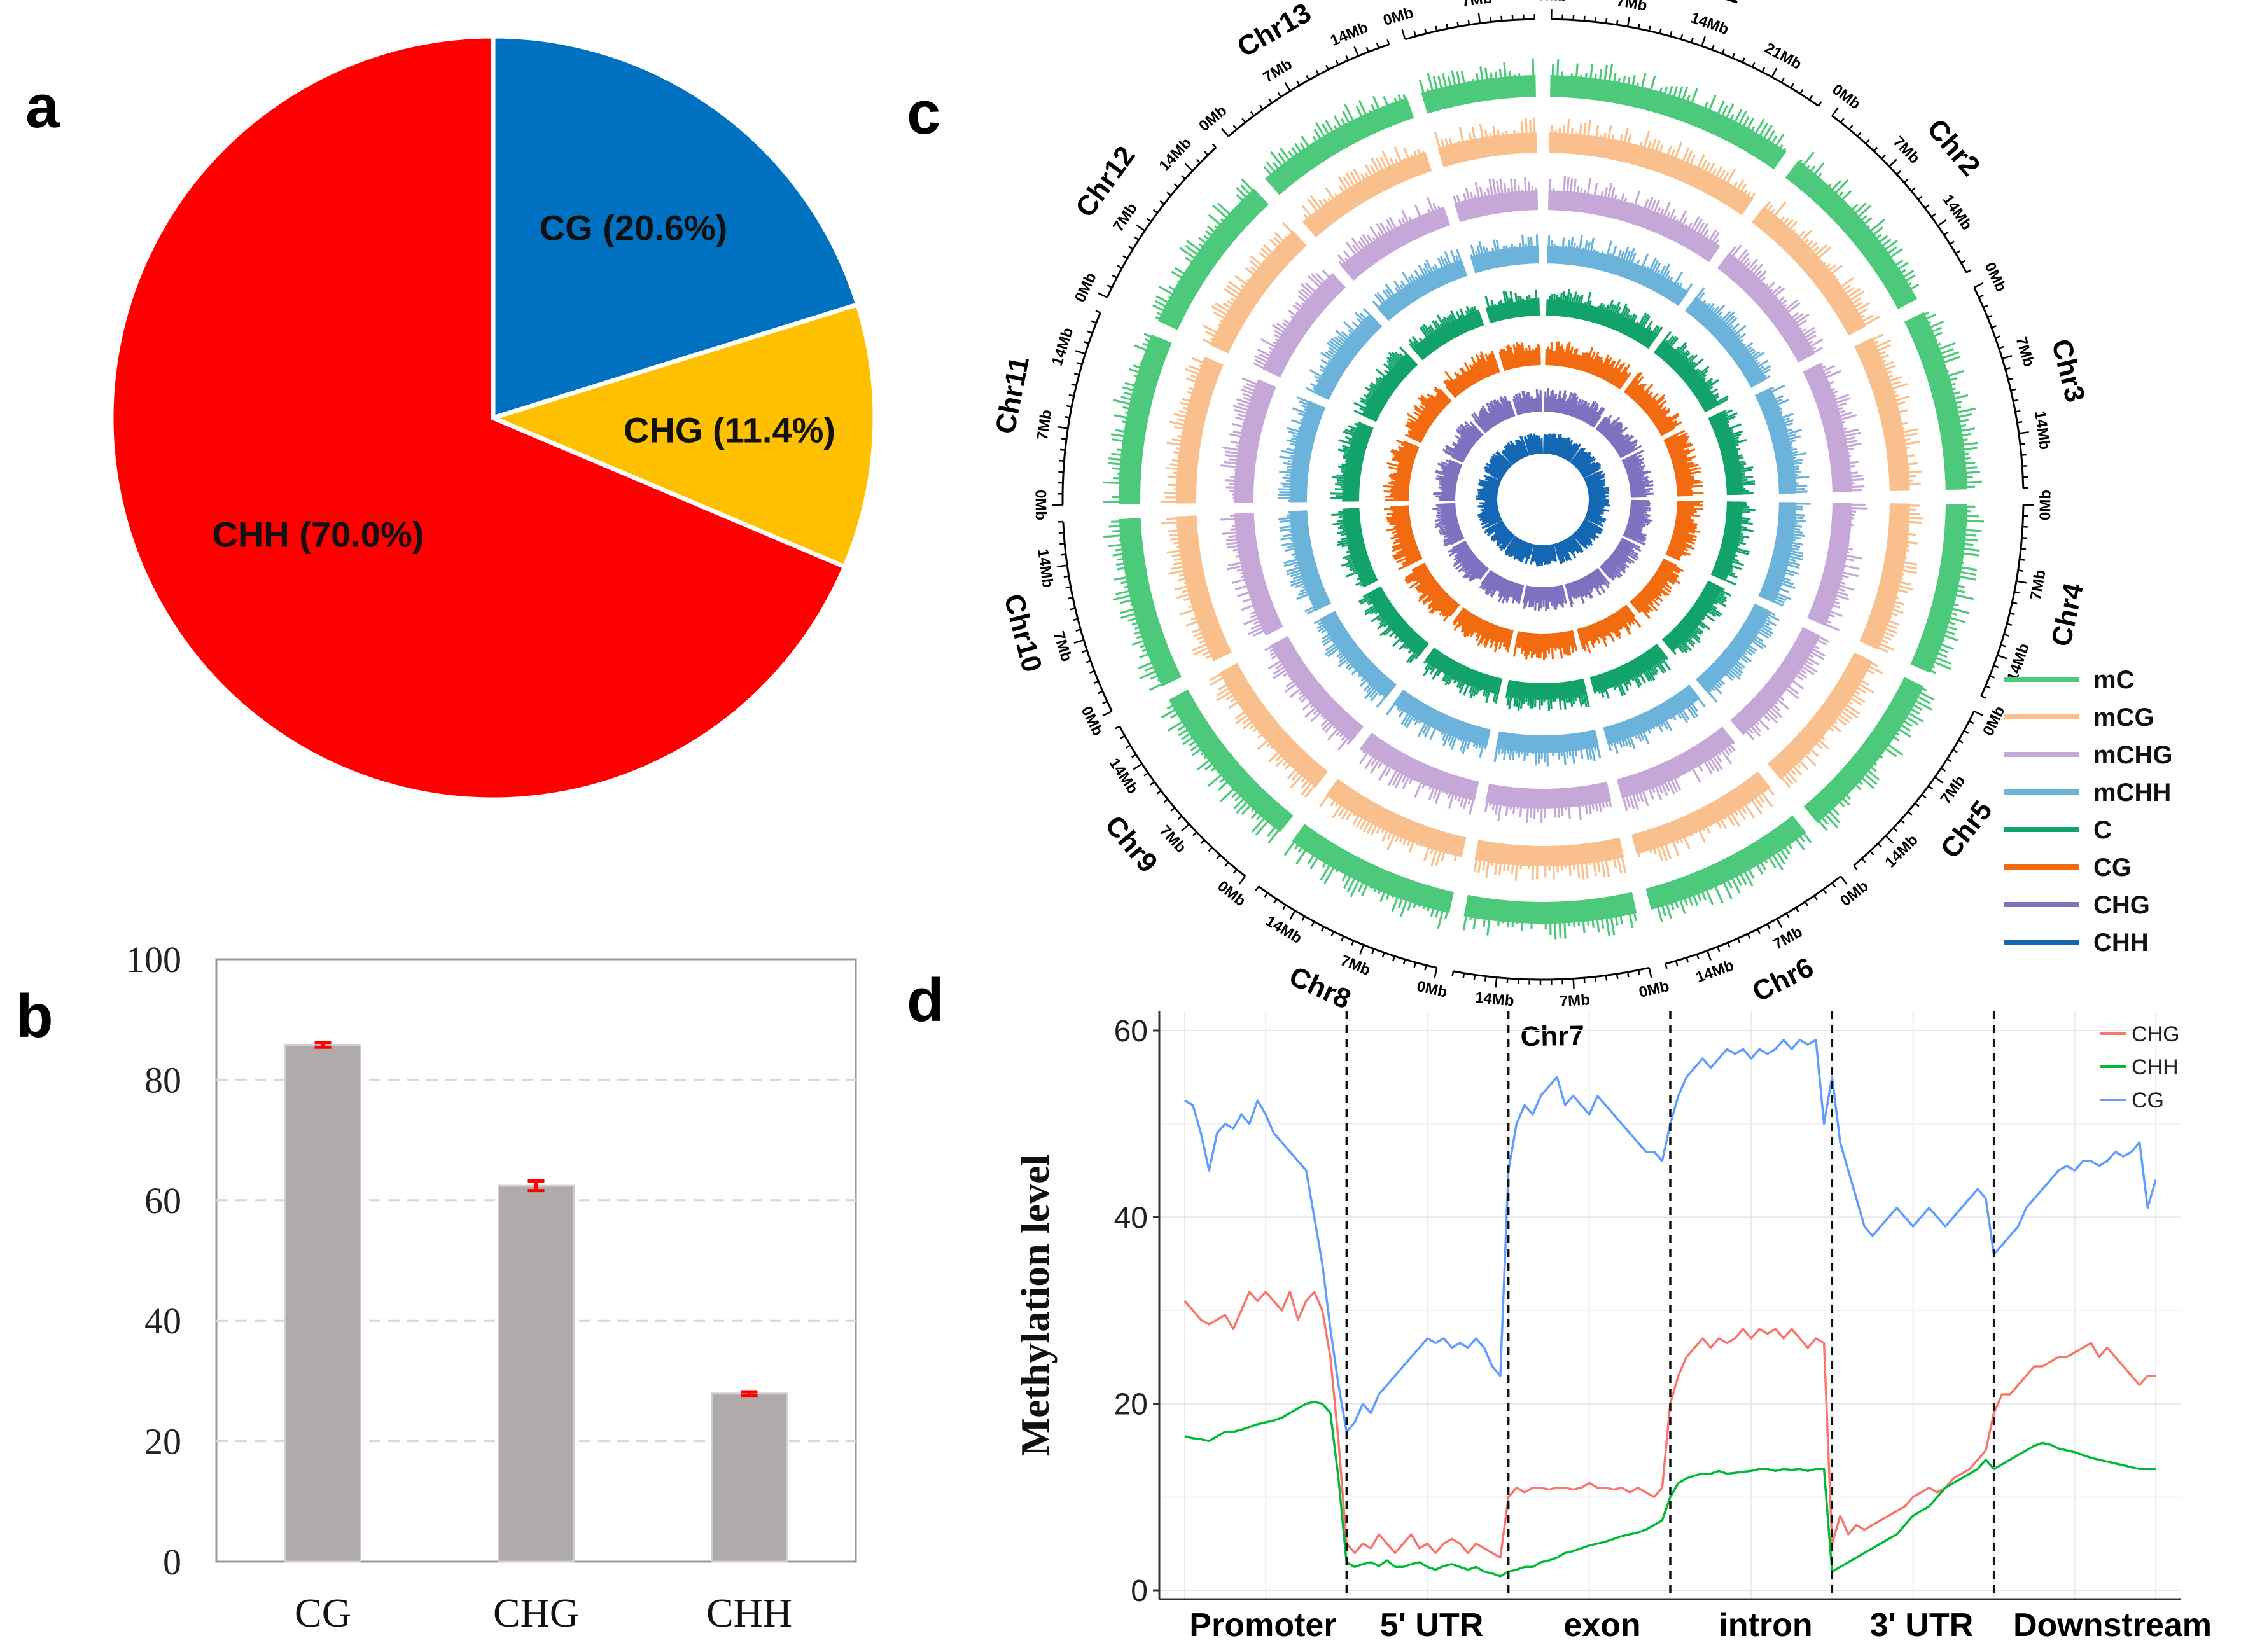  What do you see at coordinates (1262, 1625) in the screenshot?
I see `region-label: Promoter` at bounding box center [1262, 1625].